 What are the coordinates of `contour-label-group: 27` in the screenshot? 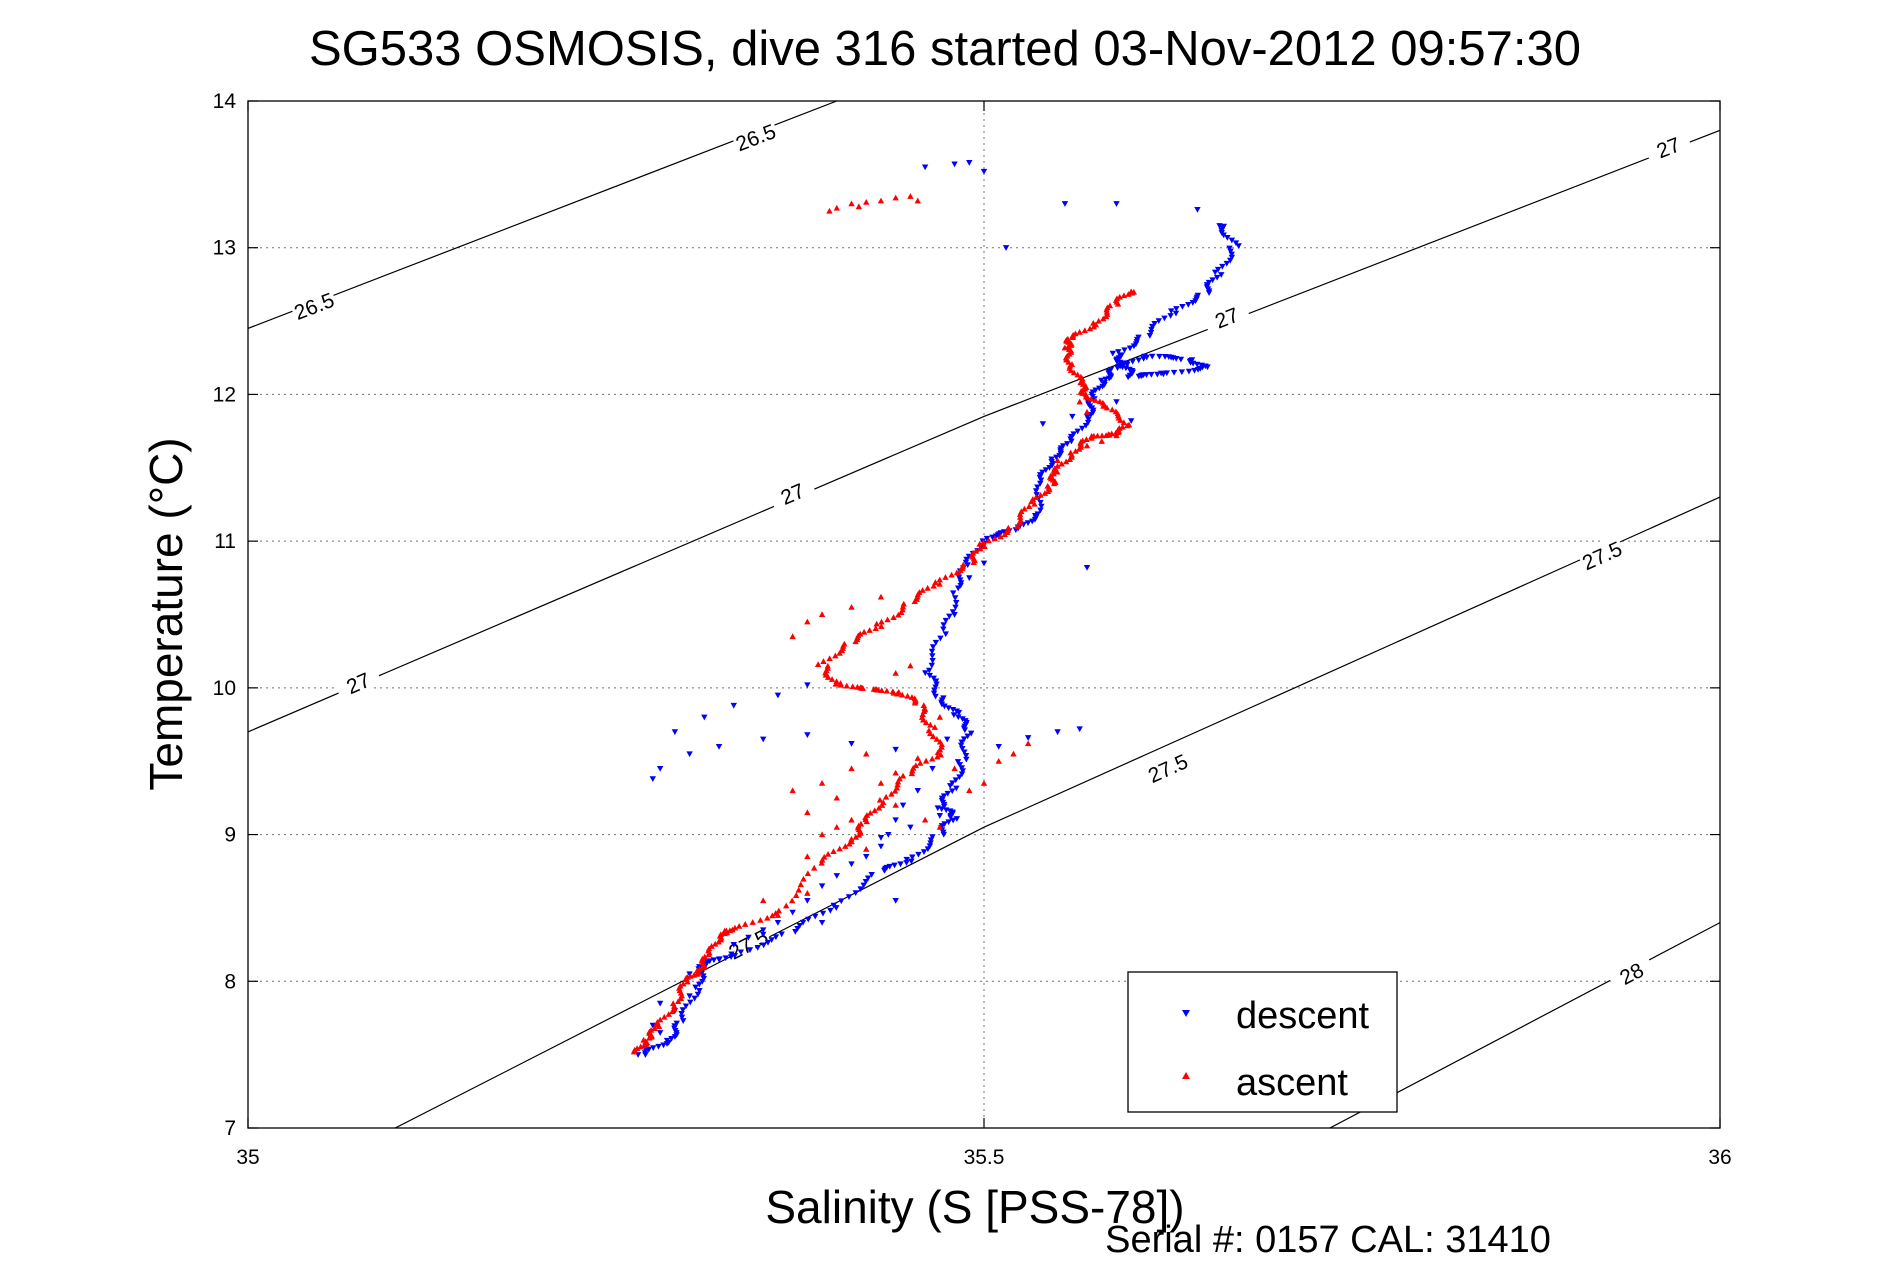 It's located at (1668, 146).